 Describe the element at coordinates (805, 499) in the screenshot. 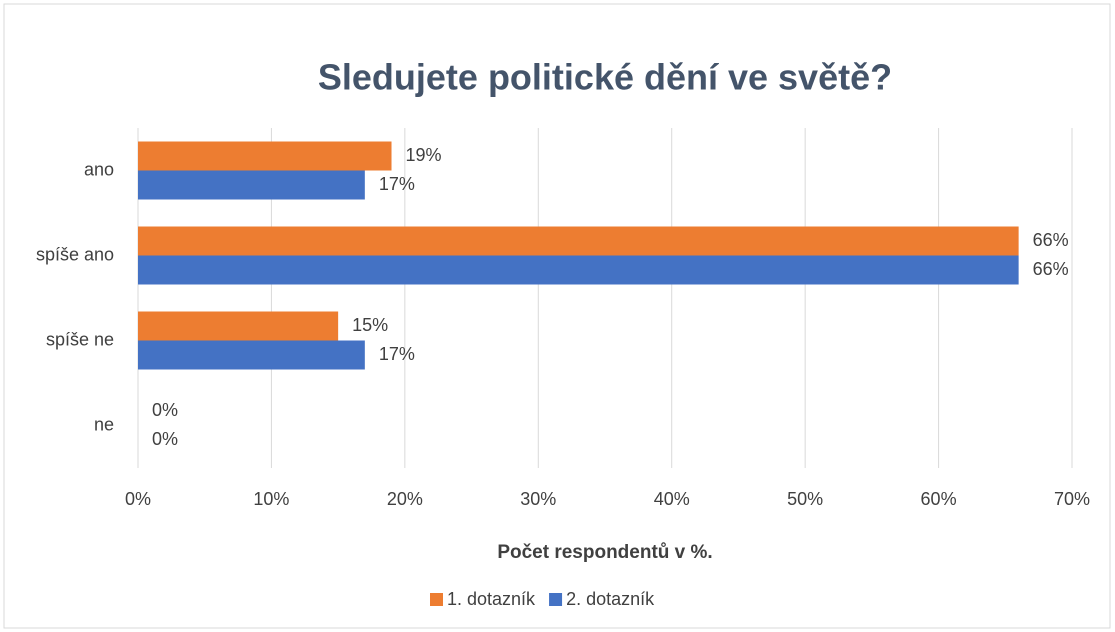

I see `x-tick-label: 50%` at that location.